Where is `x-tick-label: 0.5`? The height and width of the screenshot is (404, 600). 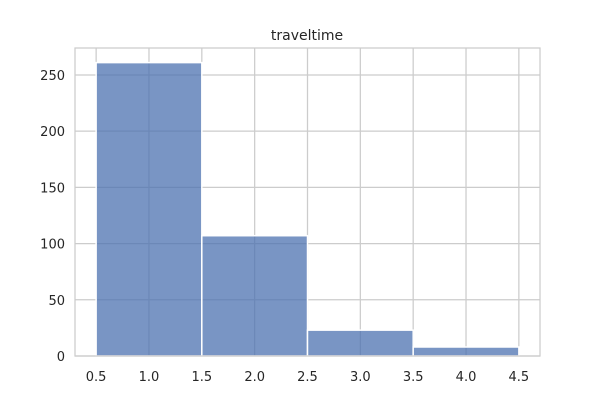 x-tick-label: 0.5 is located at coordinates (96, 377).